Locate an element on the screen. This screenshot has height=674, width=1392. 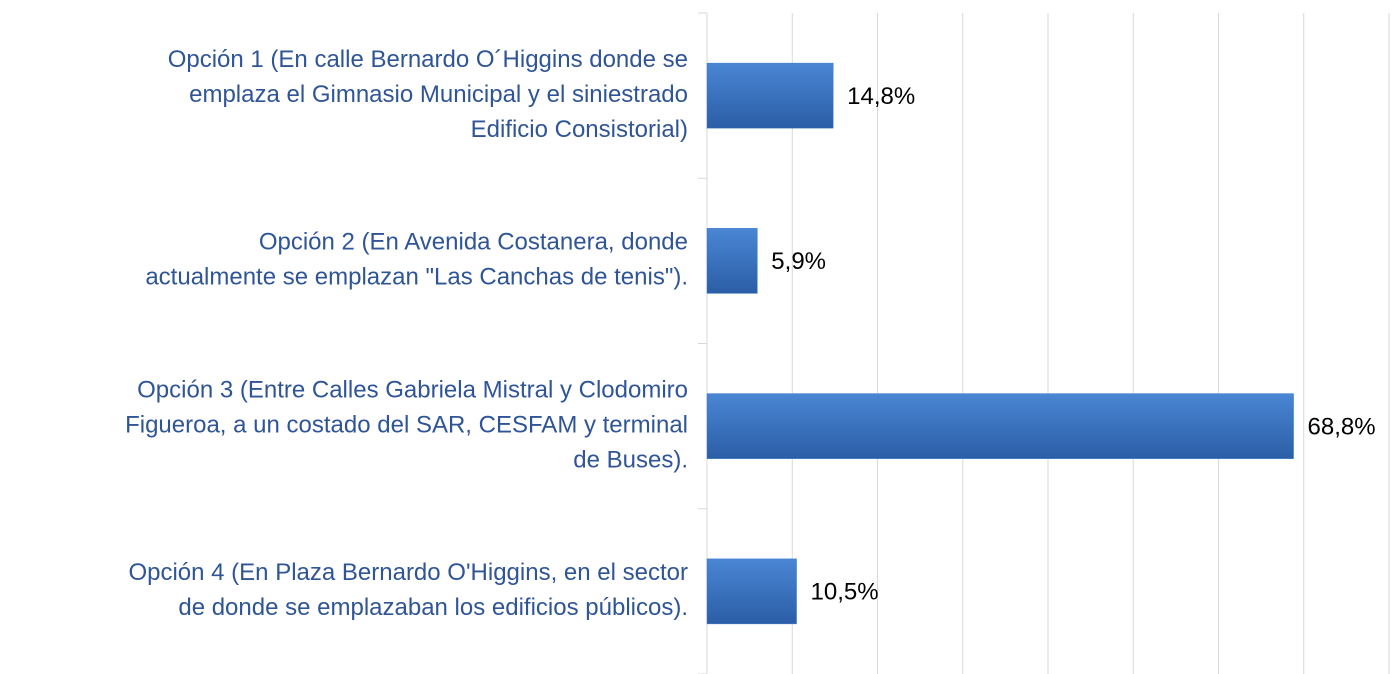
value-label: 68,8% is located at coordinates (1342, 426).